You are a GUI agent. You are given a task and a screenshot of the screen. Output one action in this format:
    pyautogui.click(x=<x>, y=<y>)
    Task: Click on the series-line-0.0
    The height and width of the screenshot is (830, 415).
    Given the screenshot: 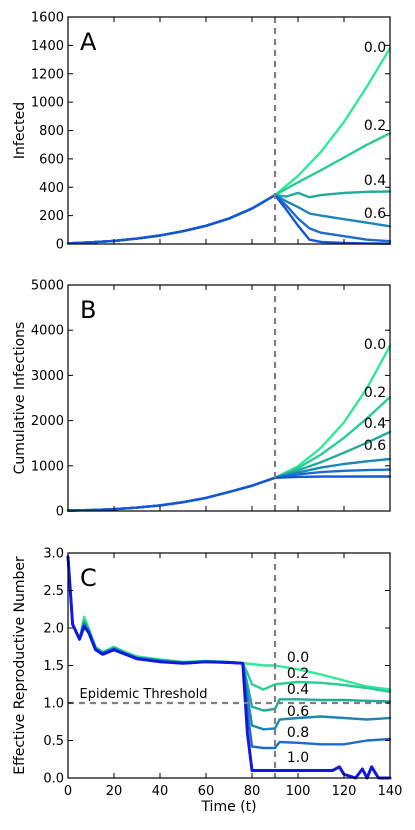 What is the action you would take?
    pyautogui.click(x=229, y=623)
    